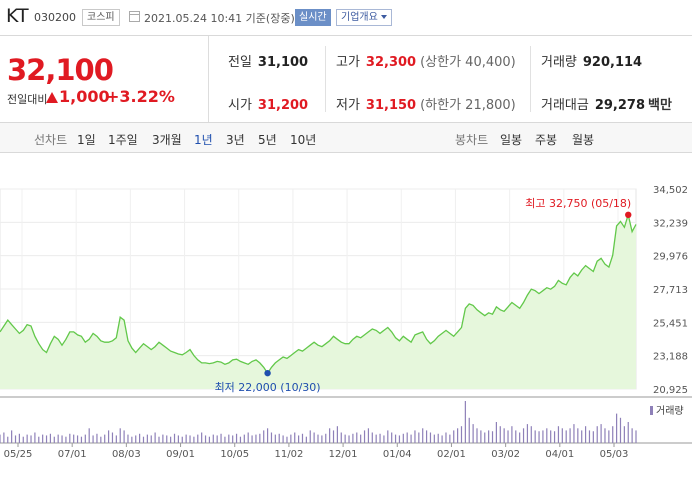 The image size is (692, 482). Describe the element at coordinates (468, 105) in the screenshot. I see `lower-limit: (하한가 21,800)` at that location.